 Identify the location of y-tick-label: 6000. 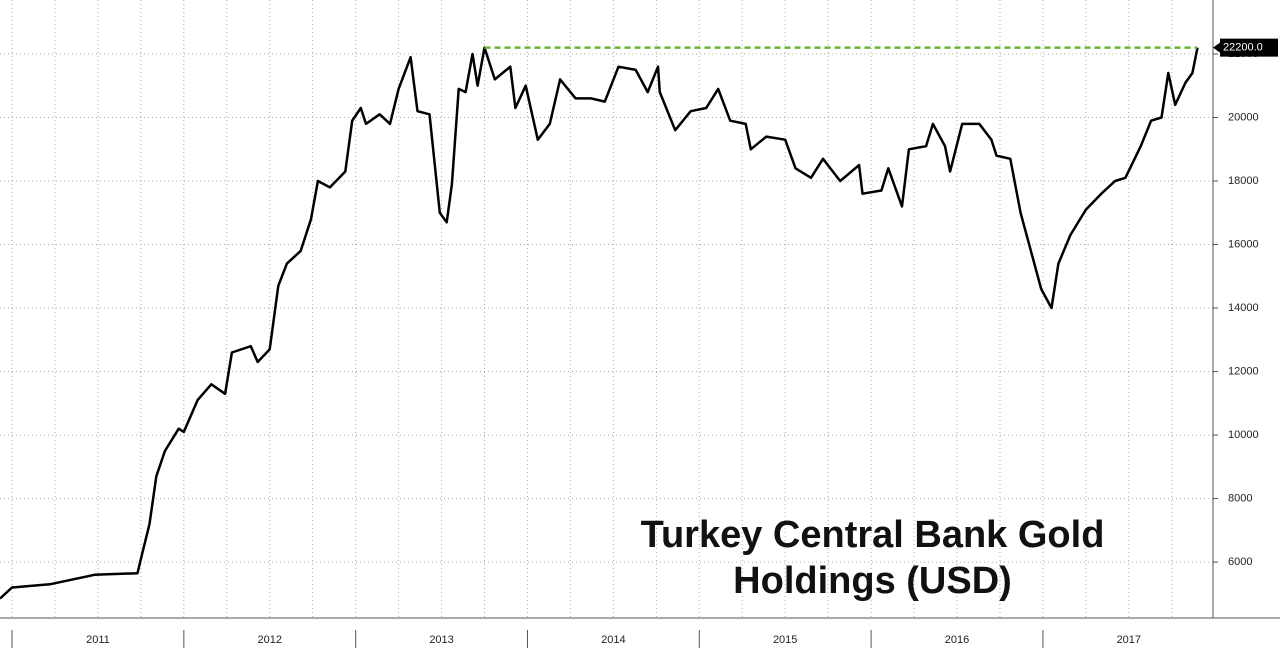
(1240, 562).